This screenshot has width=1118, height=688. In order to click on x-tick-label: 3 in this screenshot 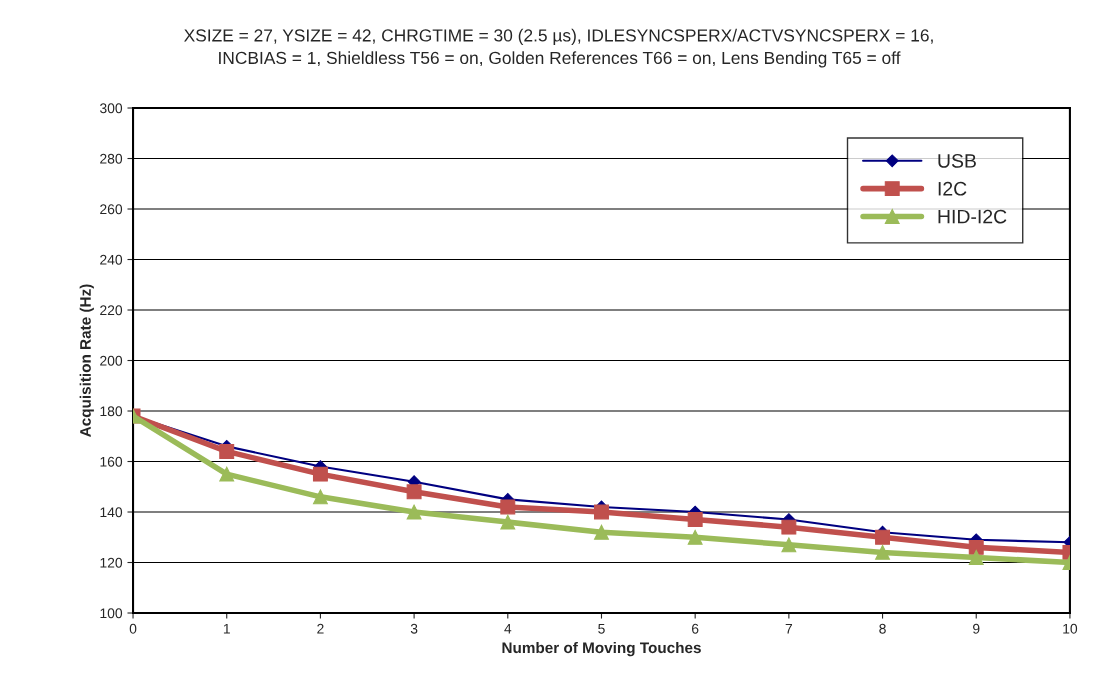, I will do `click(414, 628)`.